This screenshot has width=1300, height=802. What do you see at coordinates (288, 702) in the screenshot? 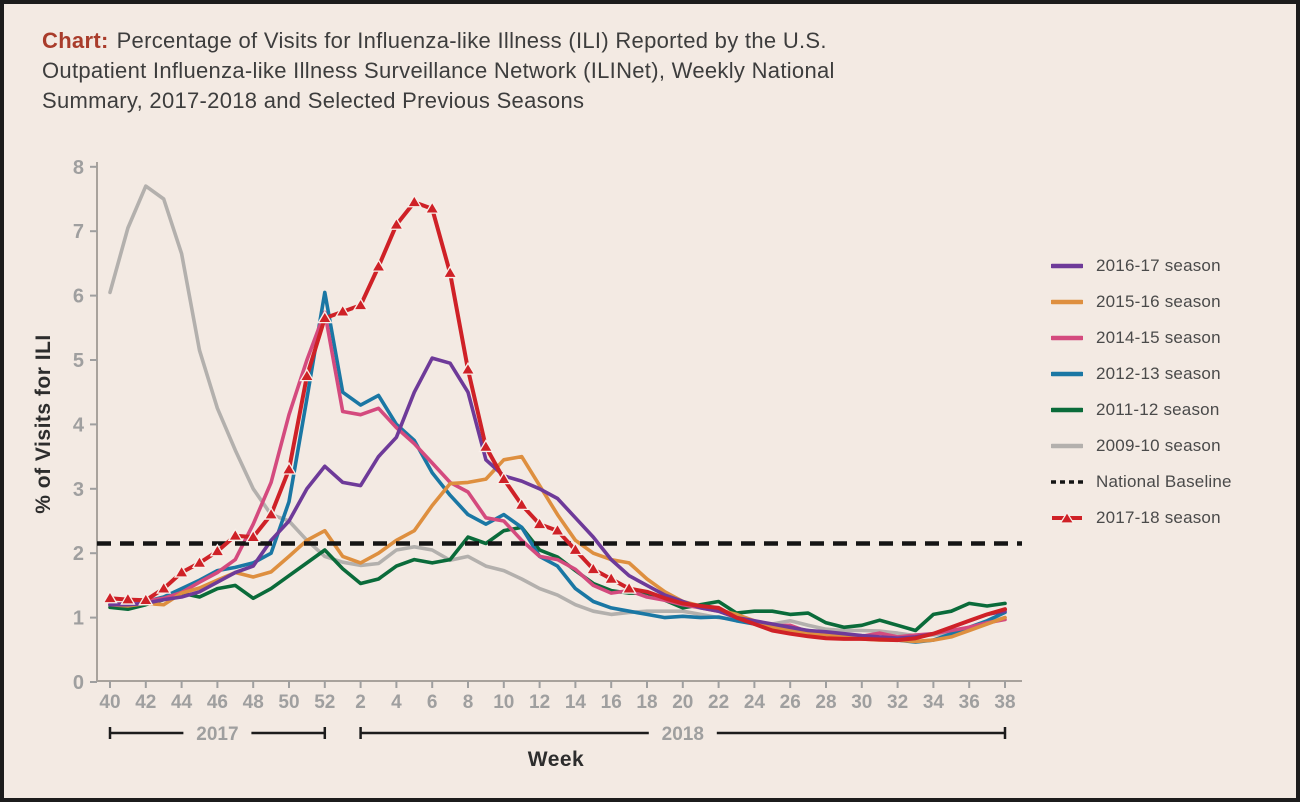
I see `x-tick-label: 50` at bounding box center [288, 702].